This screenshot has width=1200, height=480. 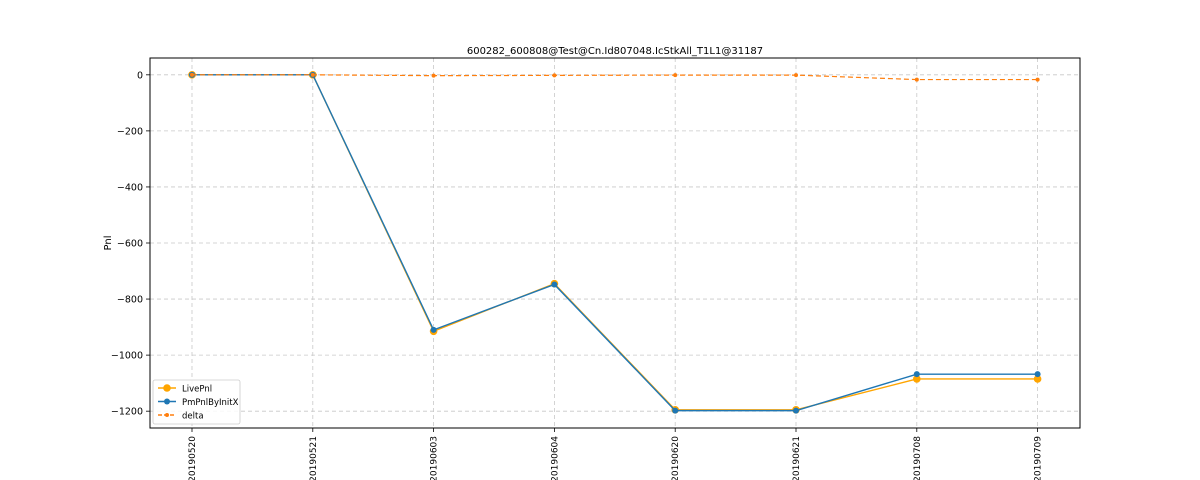 I want to click on x-tick-label: 20190604, so click(x=555, y=458).